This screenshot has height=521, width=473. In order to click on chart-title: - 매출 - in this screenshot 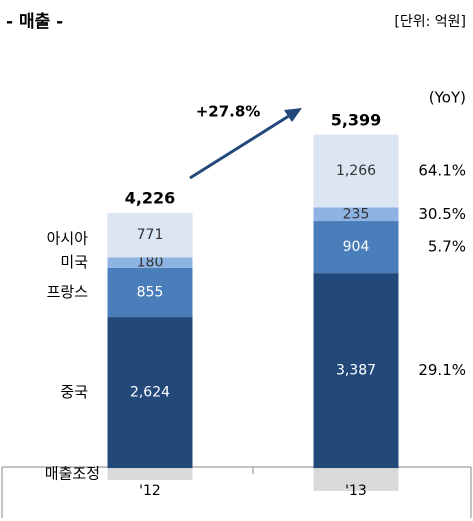, I will do `click(34, 22)`.